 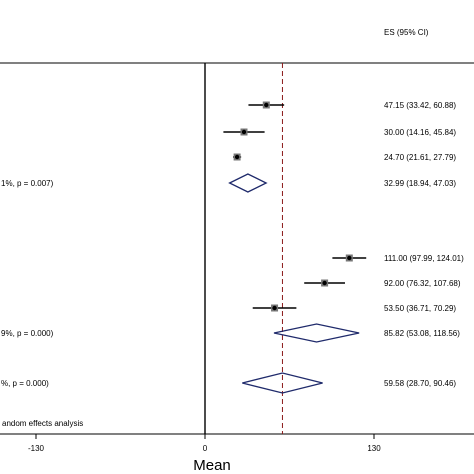 I want to click on footnote: andom effects analysis, so click(x=42, y=423).